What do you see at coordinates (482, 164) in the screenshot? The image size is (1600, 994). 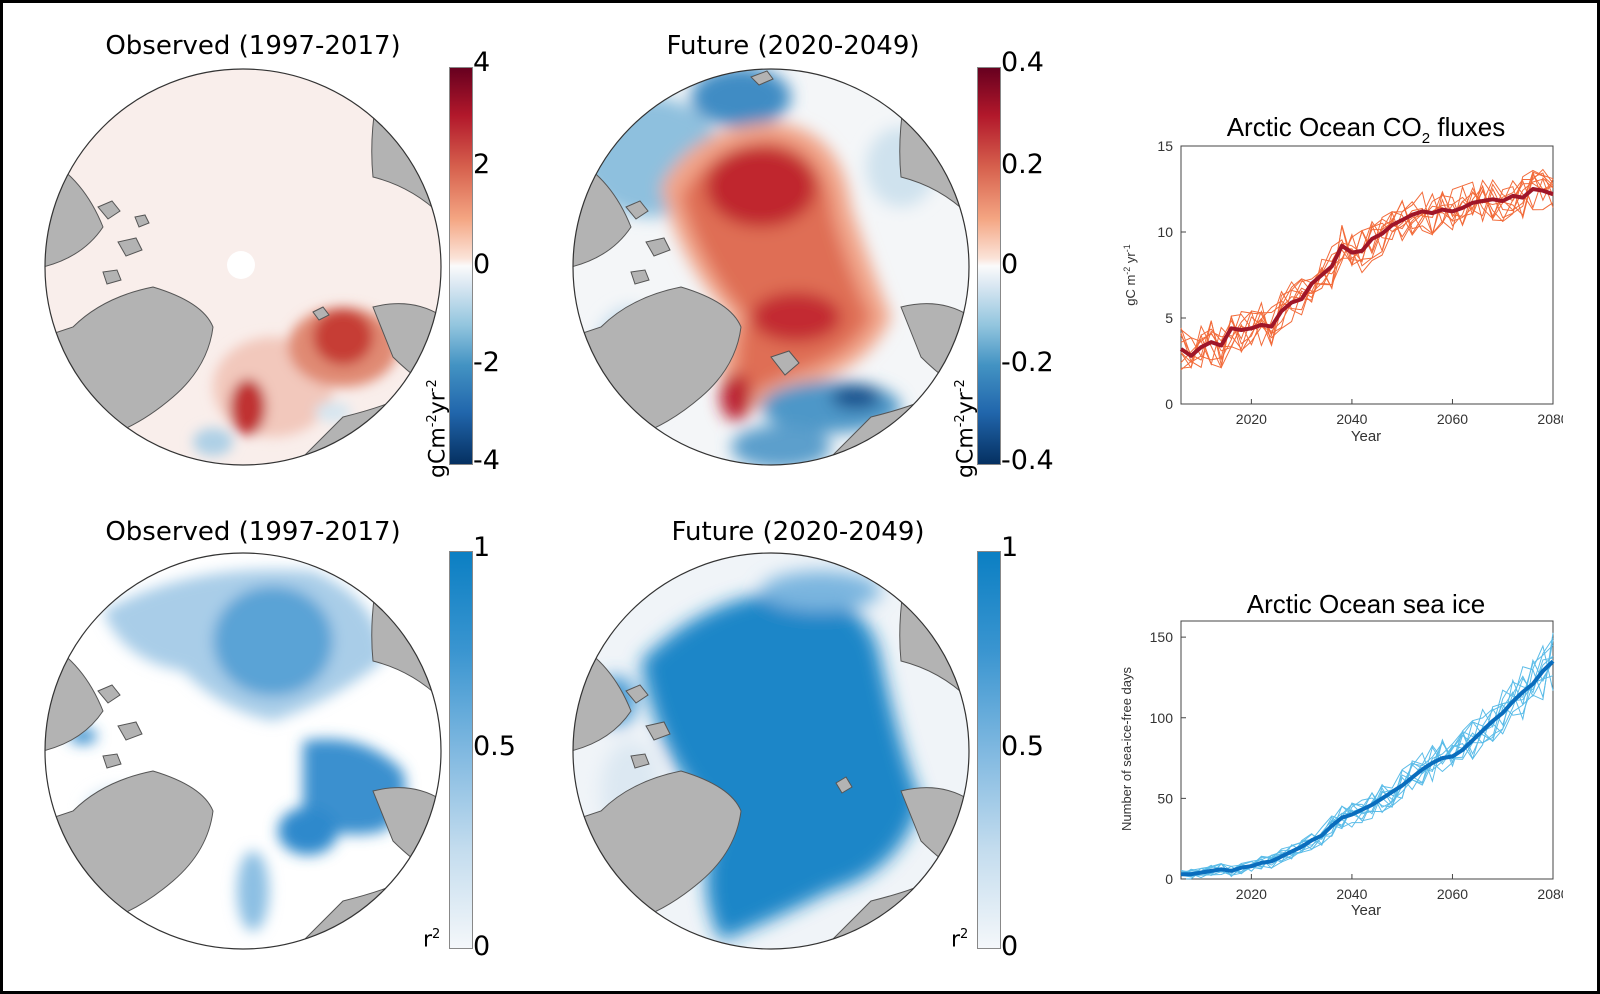 I see `cbar-obs-flux-tick-upper: 2` at bounding box center [482, 164].